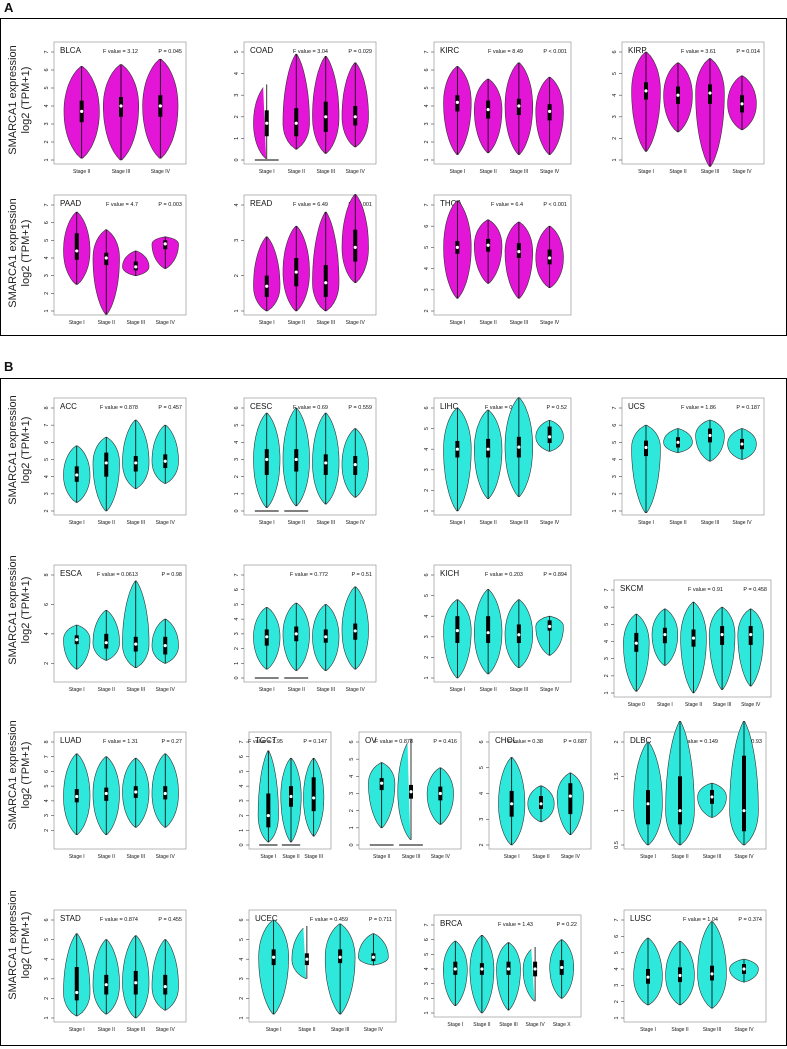  I want to click on y-tick-label: 6, so click(242, 756).